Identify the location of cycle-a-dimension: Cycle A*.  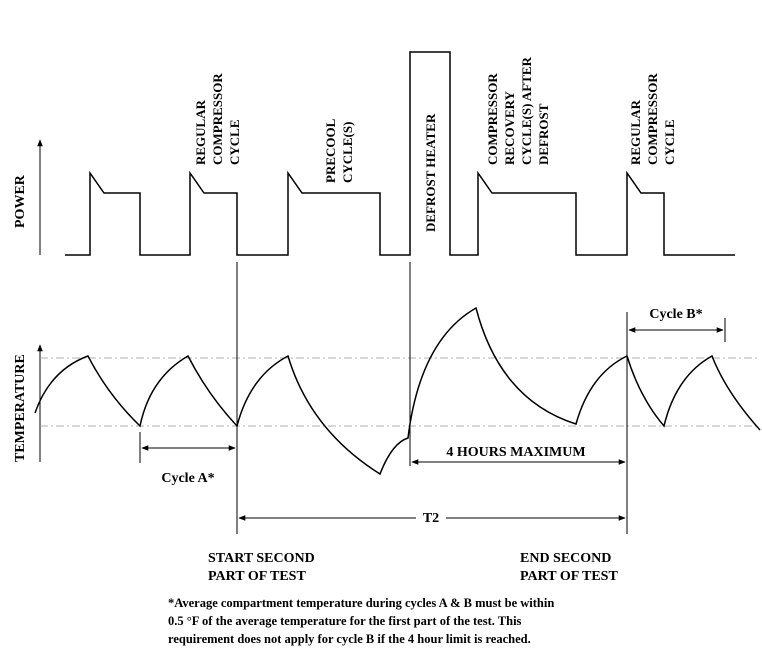
(188, 465).